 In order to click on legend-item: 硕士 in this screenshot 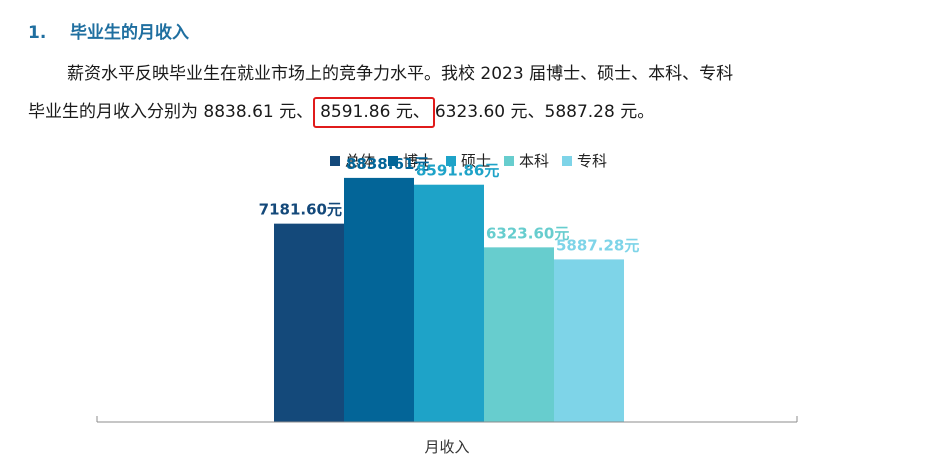, I will do `click(468, 160)`.